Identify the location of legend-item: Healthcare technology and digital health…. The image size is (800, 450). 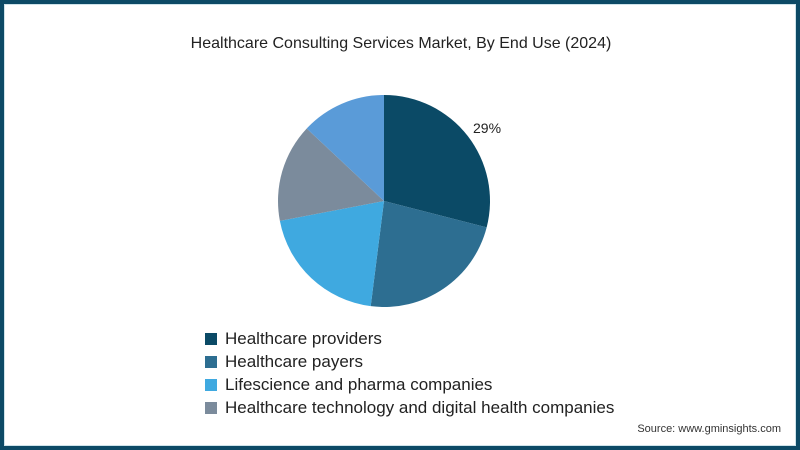
(409, 407).